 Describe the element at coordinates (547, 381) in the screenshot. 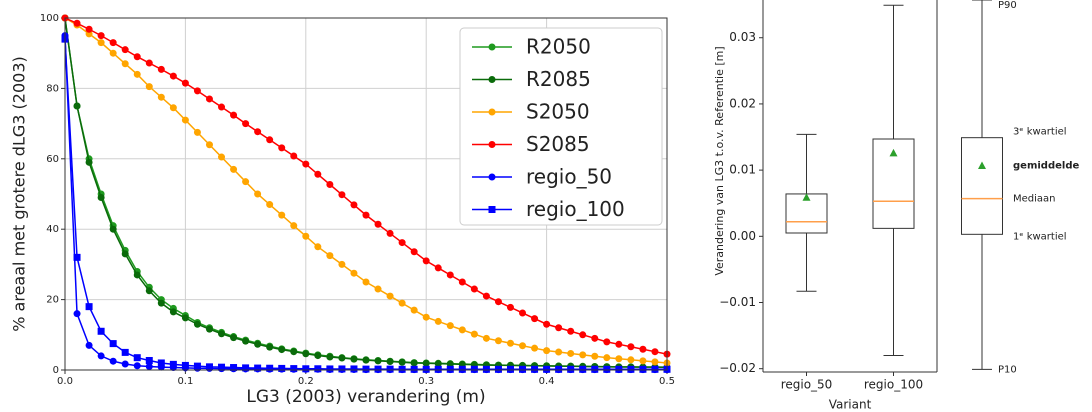

I see `x-tick-label: 0.4` at that location.